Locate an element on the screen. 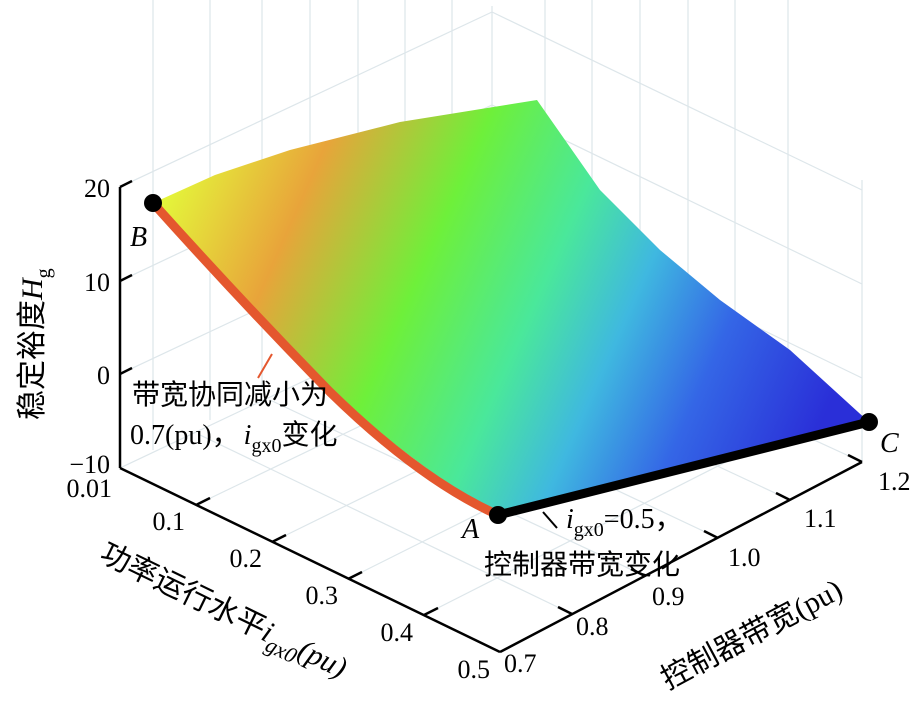 Image resolution: width=922 pixels, height=704 pixels. annotation-red-line2: 0.7(pu)， igx0变化 is located at coordinates (233, 438).